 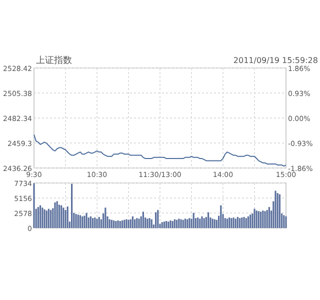 I want to click on line-series, so click(x=160, y=150).